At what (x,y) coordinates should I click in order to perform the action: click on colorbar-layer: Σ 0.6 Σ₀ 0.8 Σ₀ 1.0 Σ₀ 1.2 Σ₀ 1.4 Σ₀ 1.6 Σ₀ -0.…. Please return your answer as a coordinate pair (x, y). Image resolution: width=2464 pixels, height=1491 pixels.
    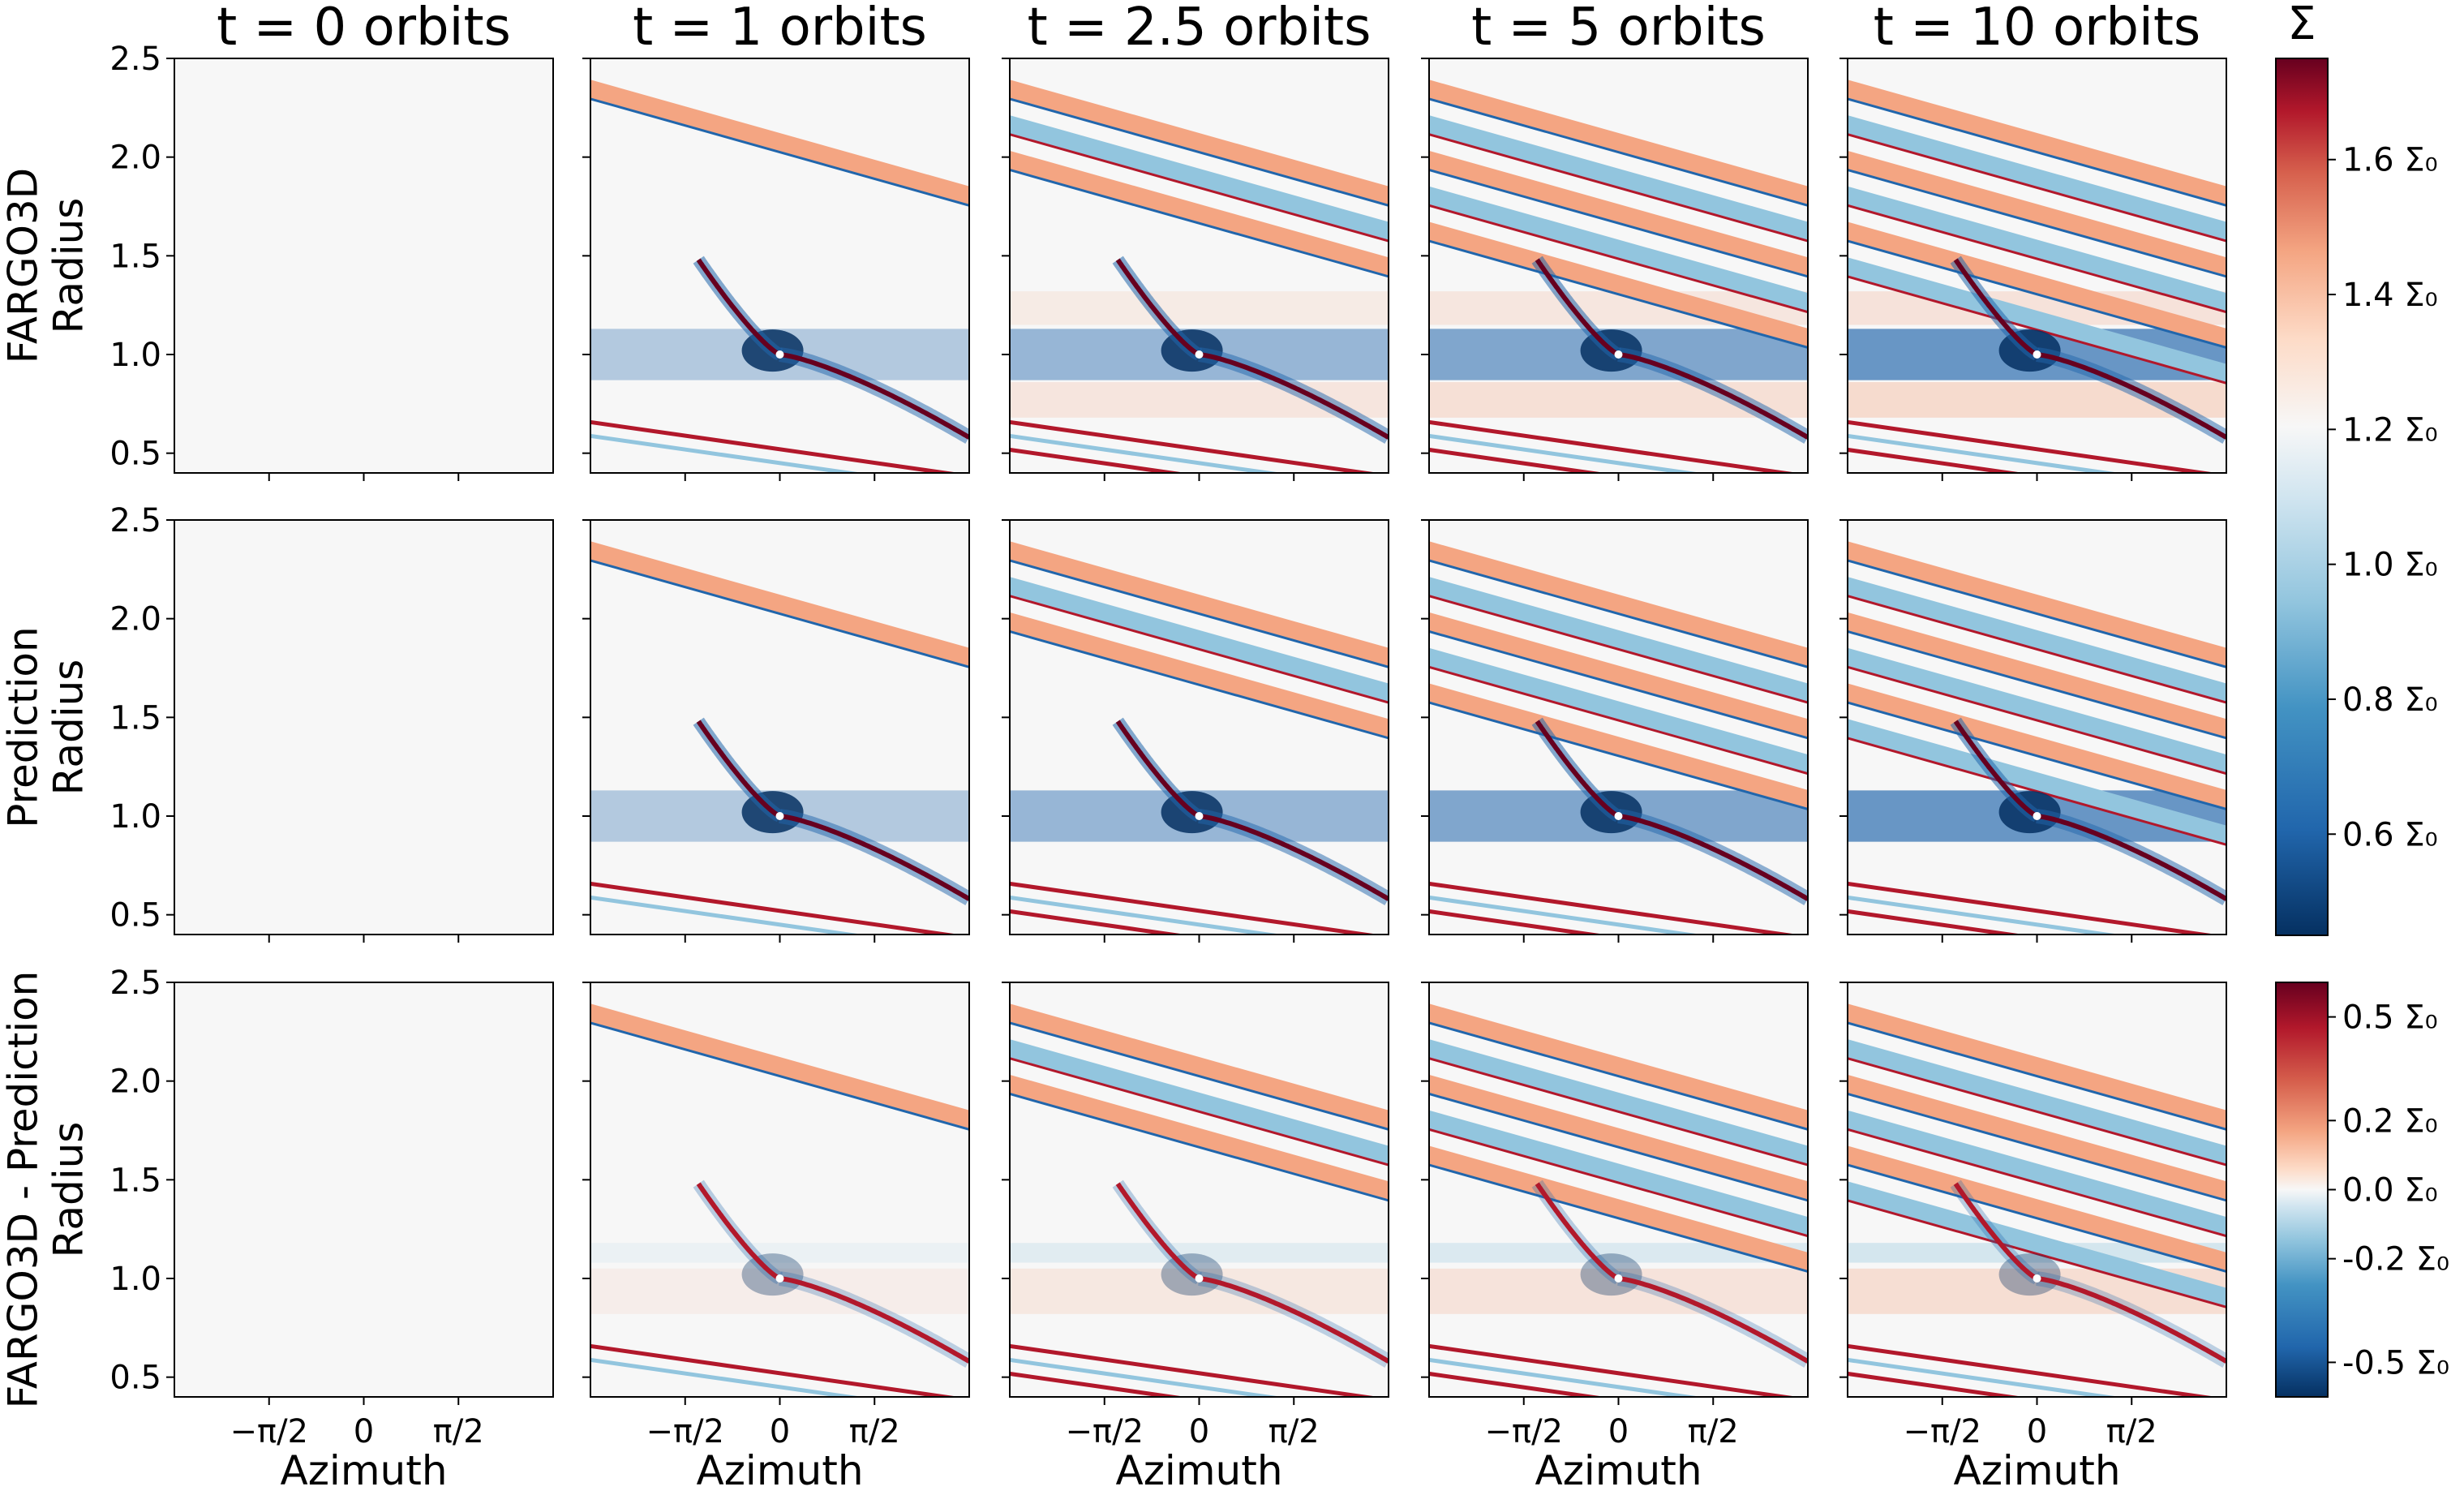
    Looking at the image, I should click on (2362, 699).